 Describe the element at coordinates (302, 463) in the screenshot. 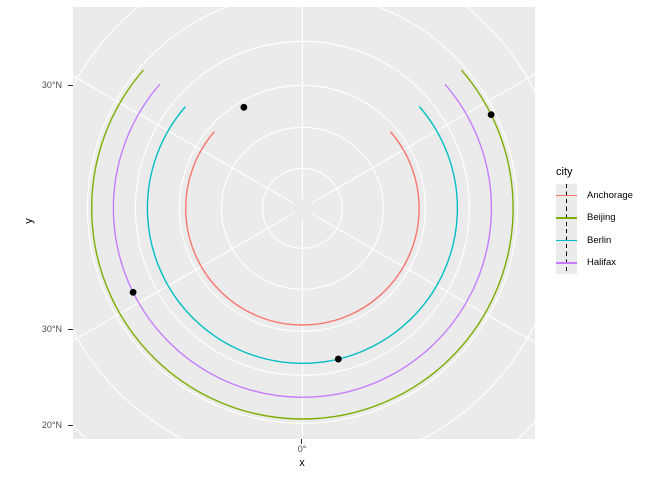

I see `x-axis-title: x` at that location.